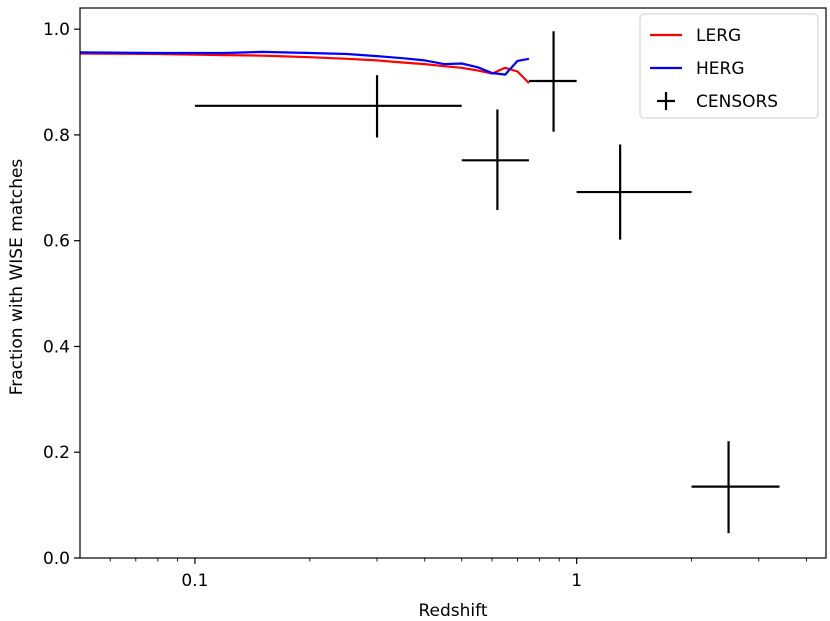 The image size is (830, 621). I want to click on legend-label: LERG, so click(718, 36).